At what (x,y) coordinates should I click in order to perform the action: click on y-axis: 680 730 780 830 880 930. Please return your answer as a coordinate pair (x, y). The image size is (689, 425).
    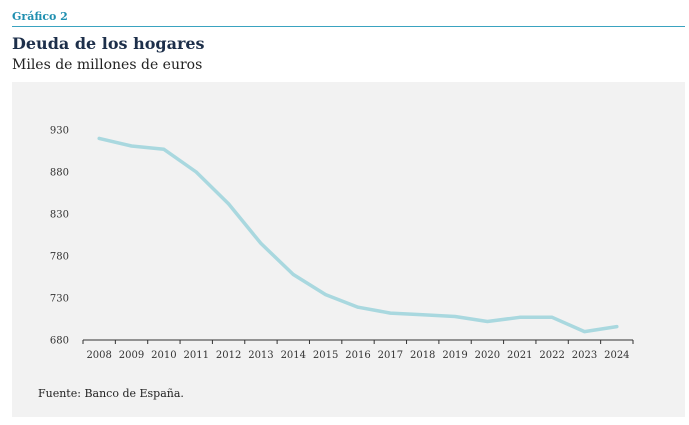
    Looking at the image, I should click on (59, 236).